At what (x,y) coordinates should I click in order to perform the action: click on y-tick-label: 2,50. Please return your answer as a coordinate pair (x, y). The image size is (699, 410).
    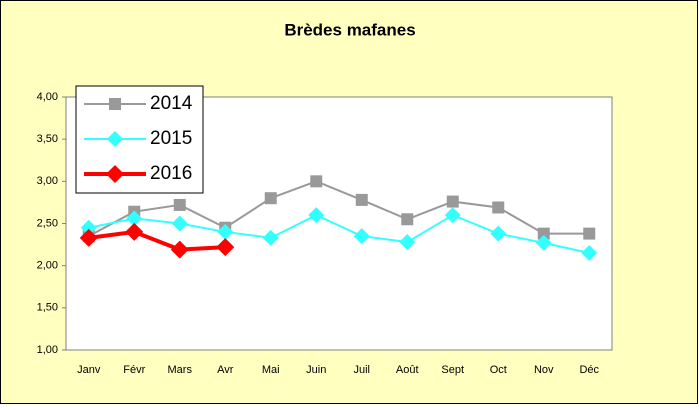
    Looking at the image, I should click on (47, 223).